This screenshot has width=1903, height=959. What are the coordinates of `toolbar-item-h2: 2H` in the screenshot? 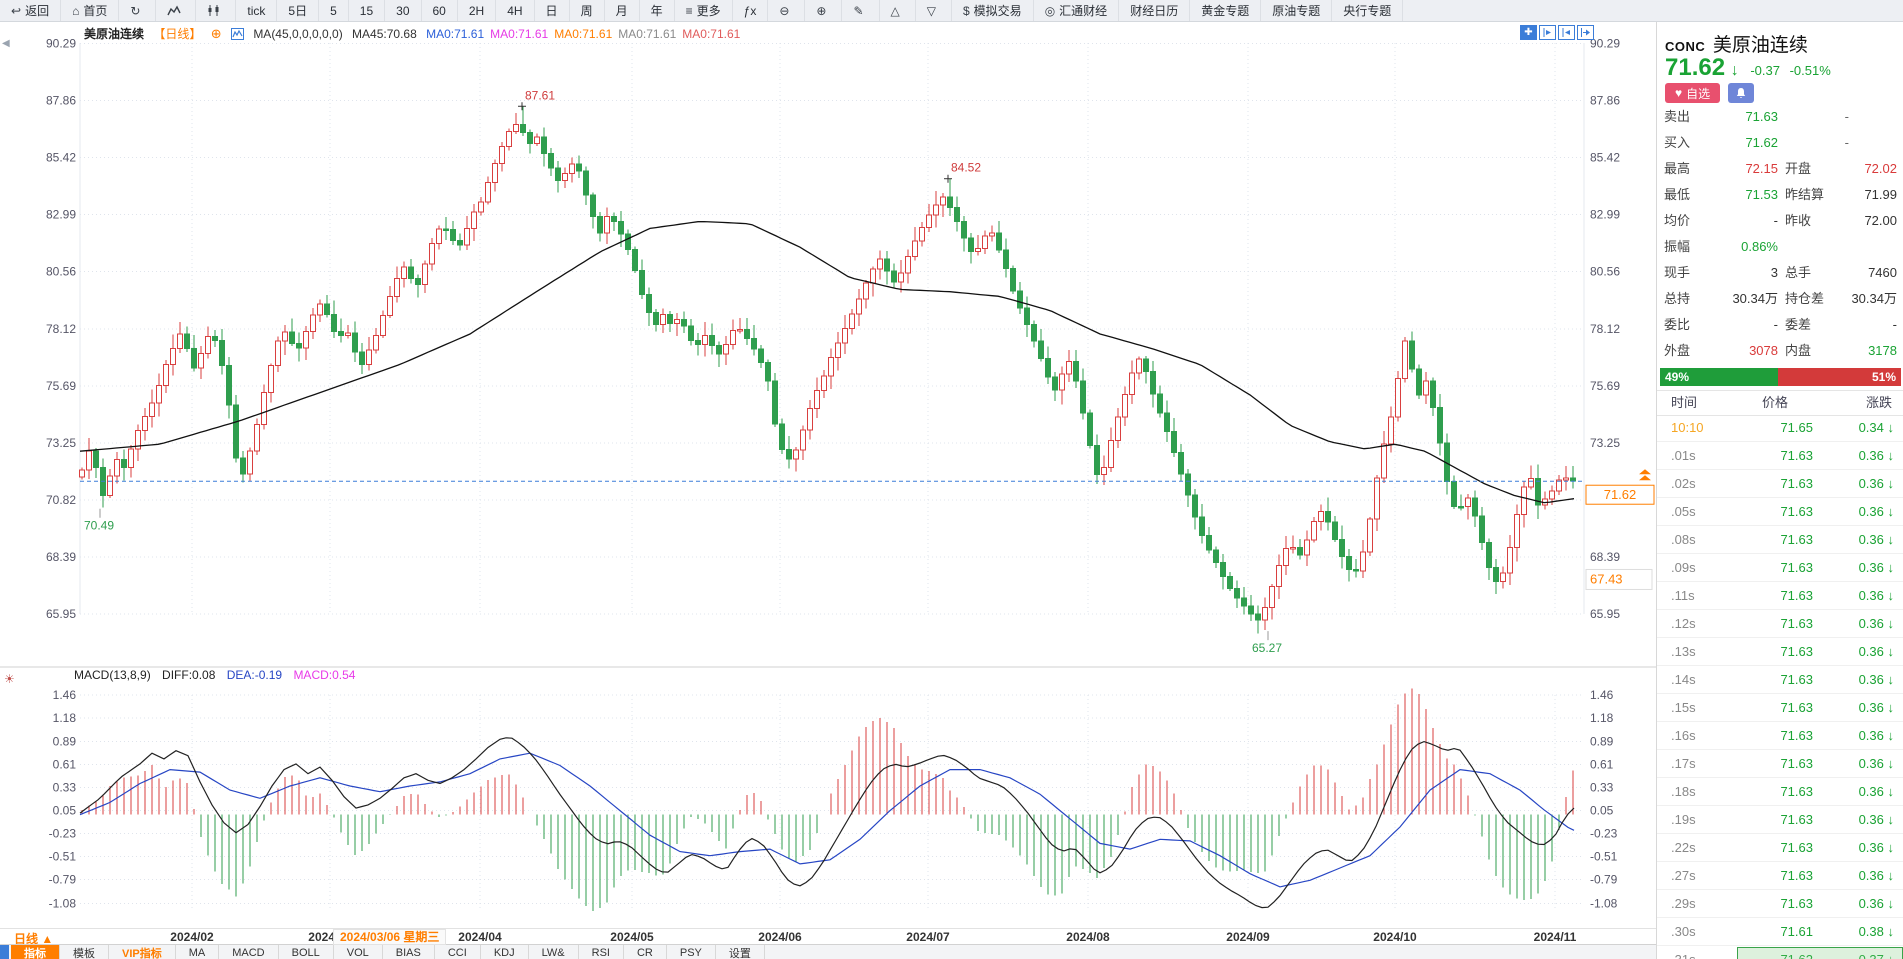 It's located at (477, 10).